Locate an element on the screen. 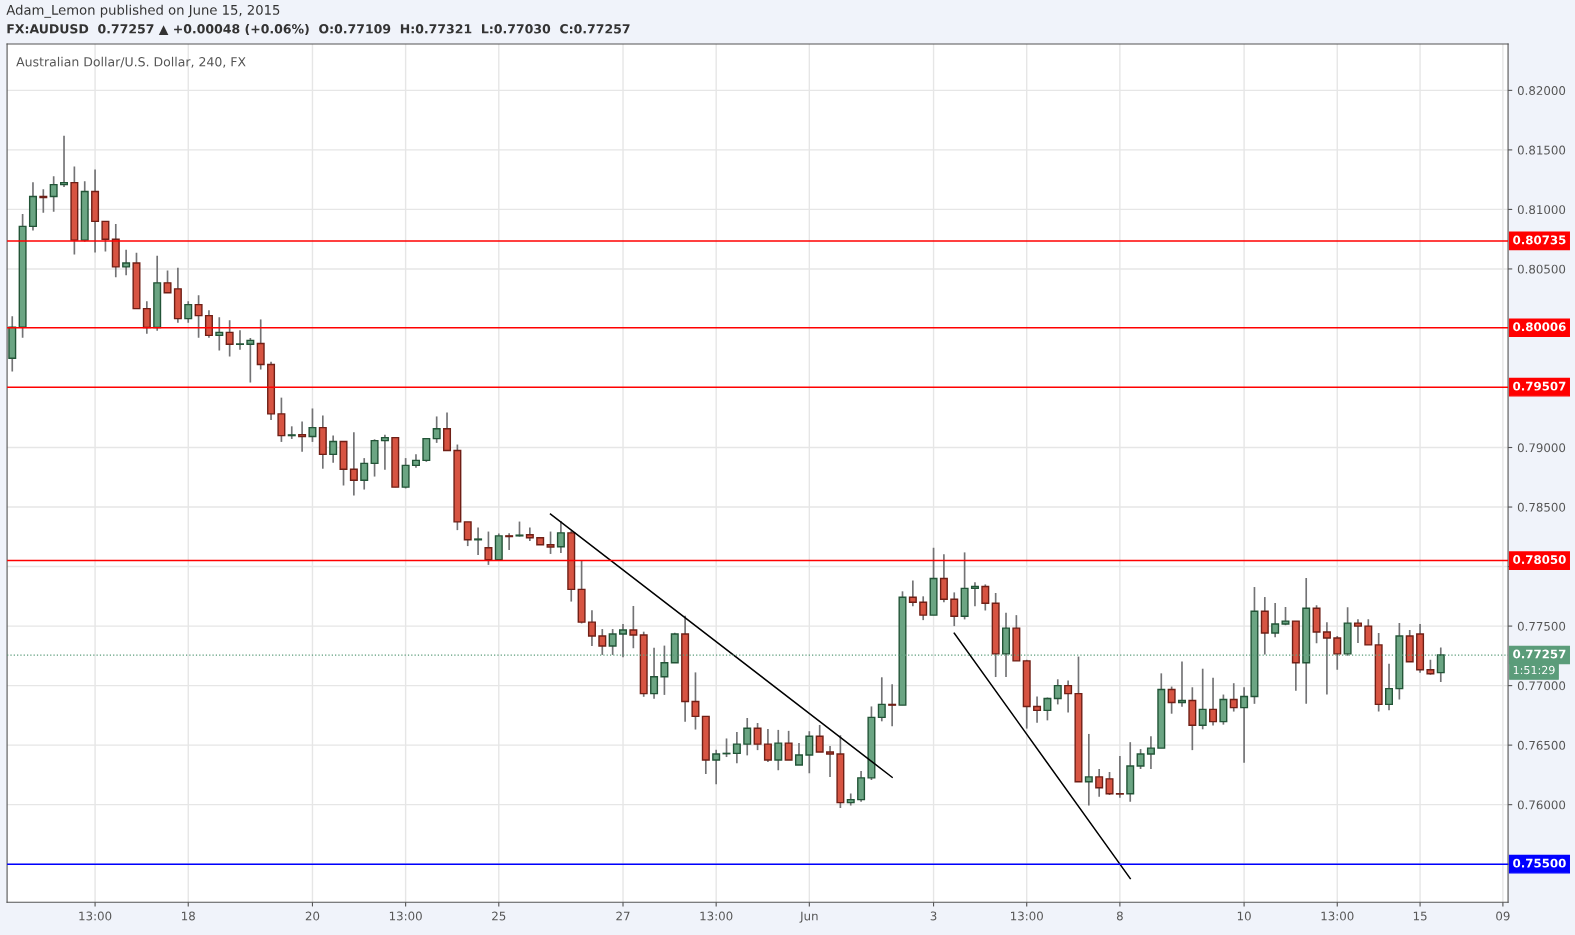 The image size is (1575, 935). y-tick-label: 0.76500 is located at coordinates (1541, 745).